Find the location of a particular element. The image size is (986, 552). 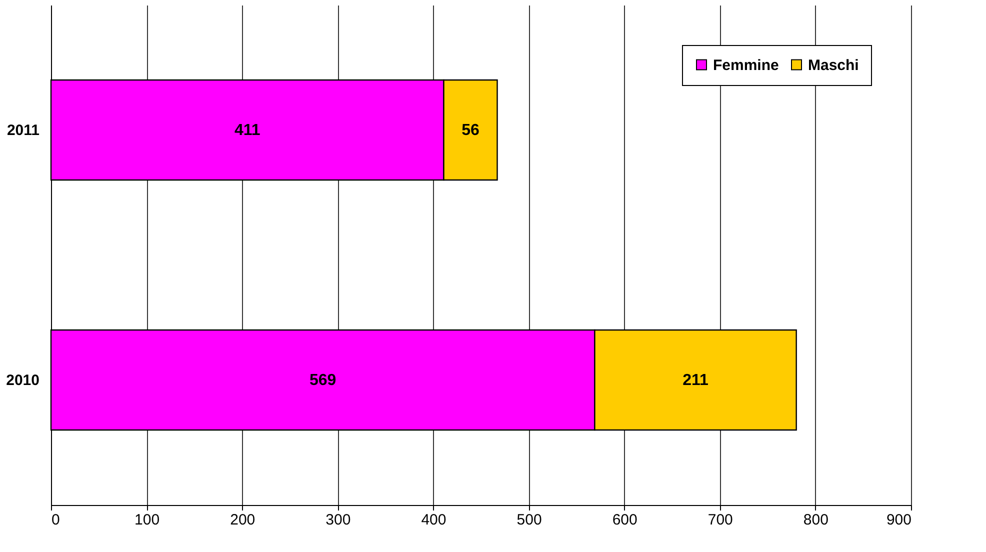

y-tick-label: 2011 is located at coordinates (23, 130).